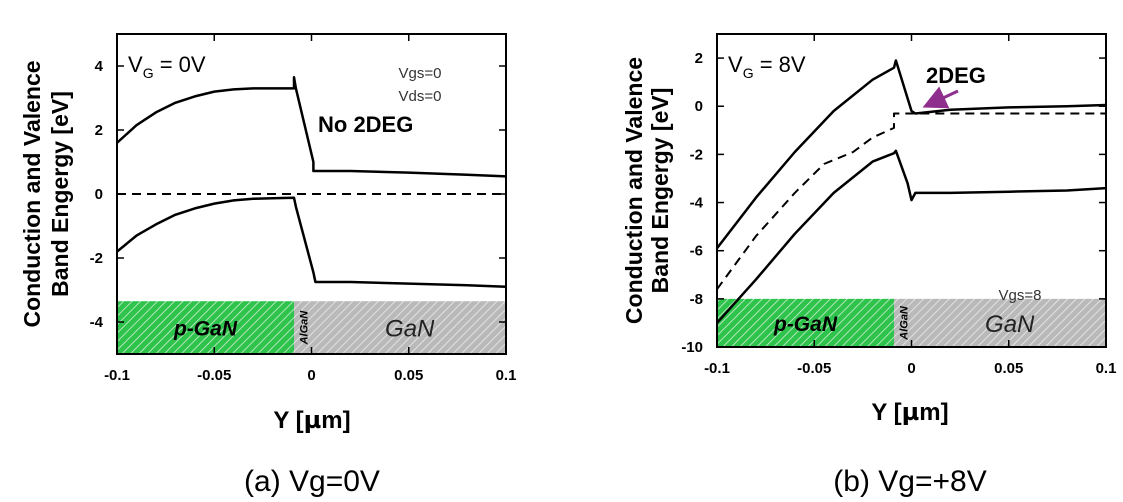 The image size is (1123, 502). What do you see at coordinates (420, 96) in the screenshot?
I see `bias-note-vds: Vds=0` at bounding box center [420, 96].